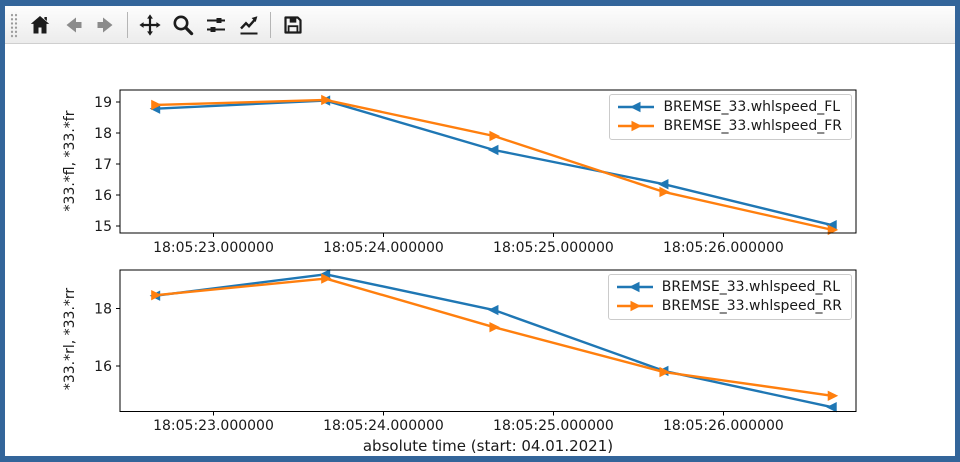  I want to click on line-chart-icon, so click(248, 24).